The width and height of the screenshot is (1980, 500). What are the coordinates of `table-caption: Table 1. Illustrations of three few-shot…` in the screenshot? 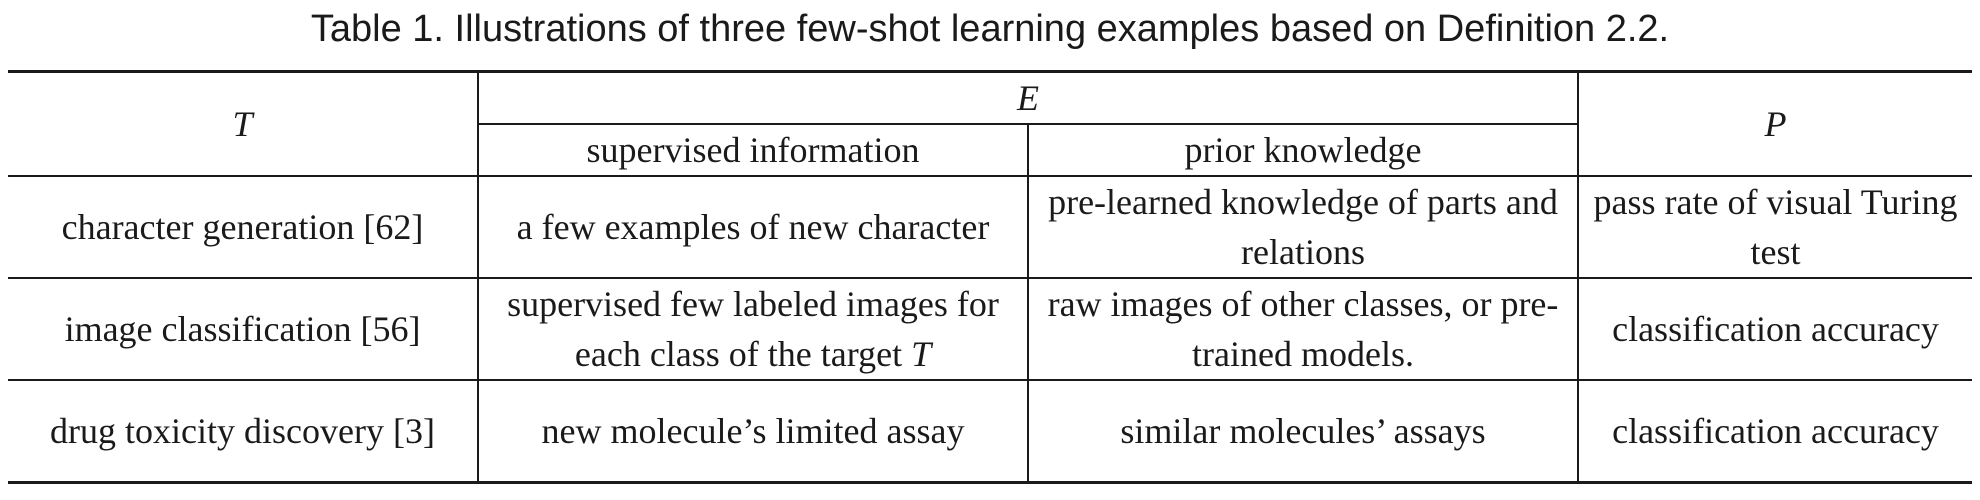 It's located at (990, 29).